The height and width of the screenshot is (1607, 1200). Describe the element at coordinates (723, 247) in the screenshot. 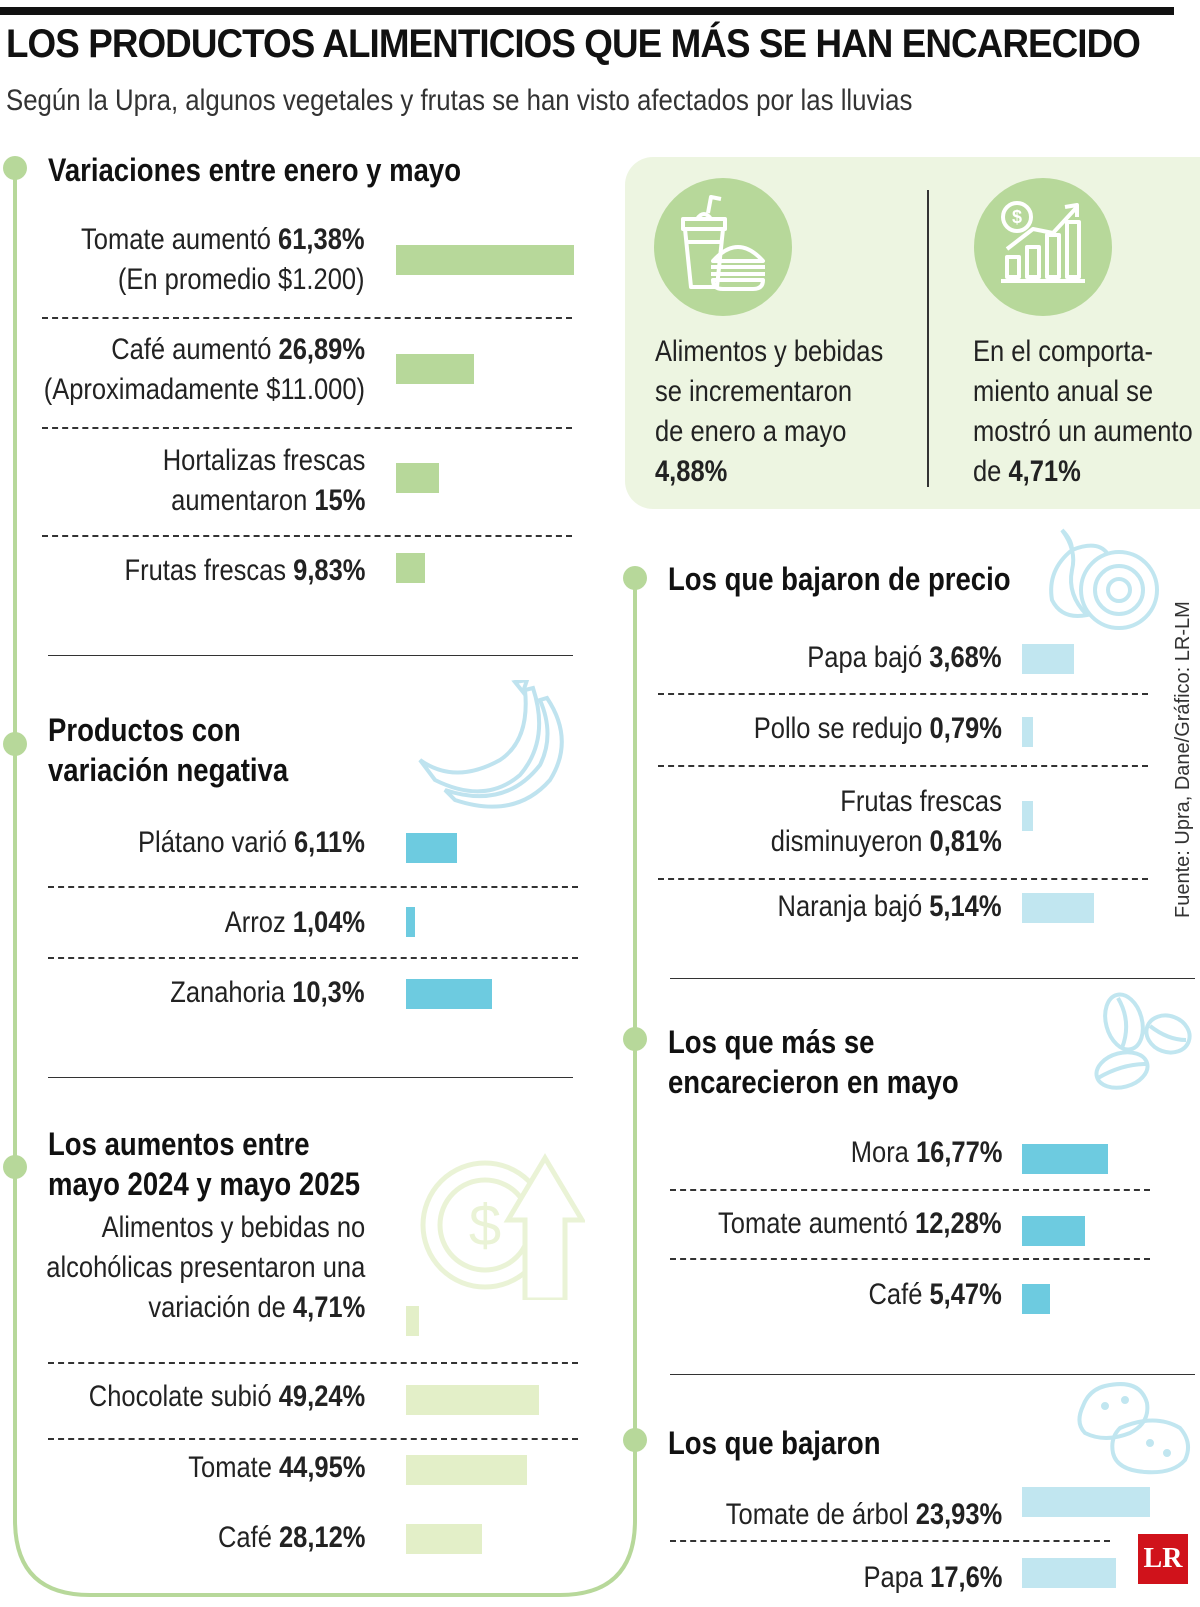

I see `fast-food-icon` at that location.